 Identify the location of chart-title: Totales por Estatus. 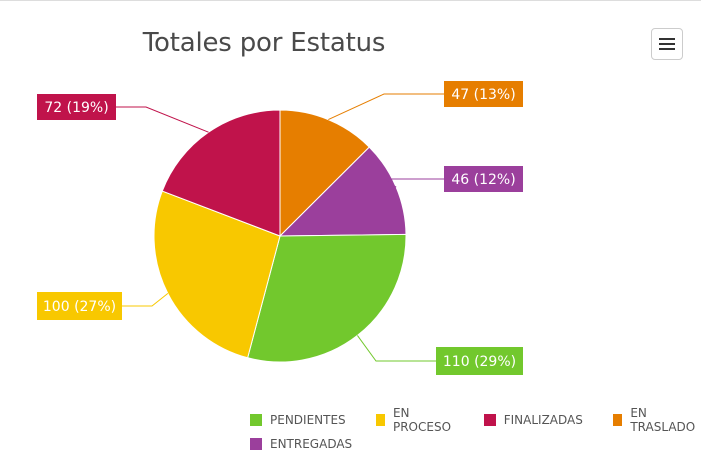
(264, 43).